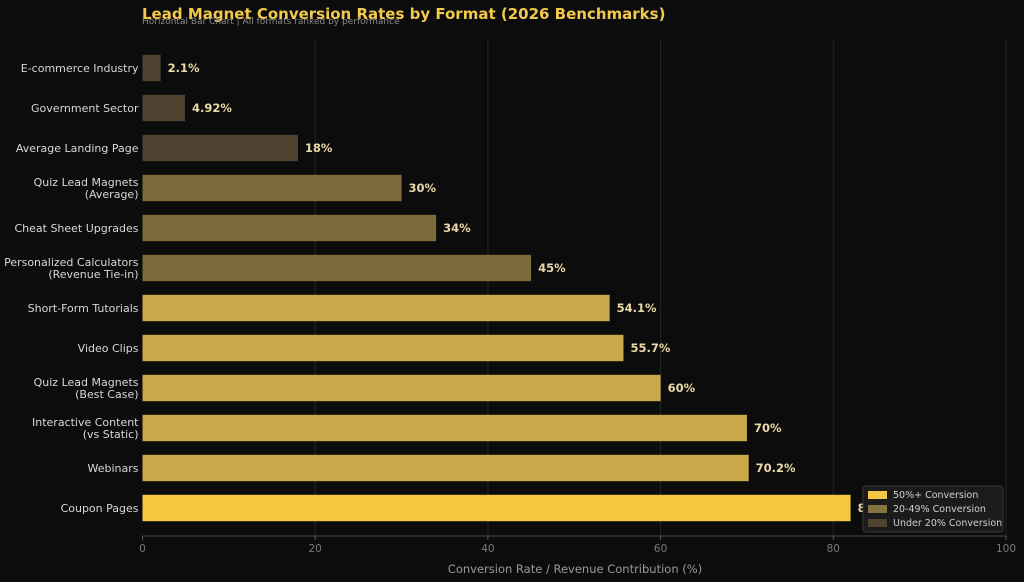 The width and height of the screenshot is (1024, 582). What do you see at coordinates (457, 228) in the screenshot?
I see `value-label-5: 34%` at bounding box center [457, 228].